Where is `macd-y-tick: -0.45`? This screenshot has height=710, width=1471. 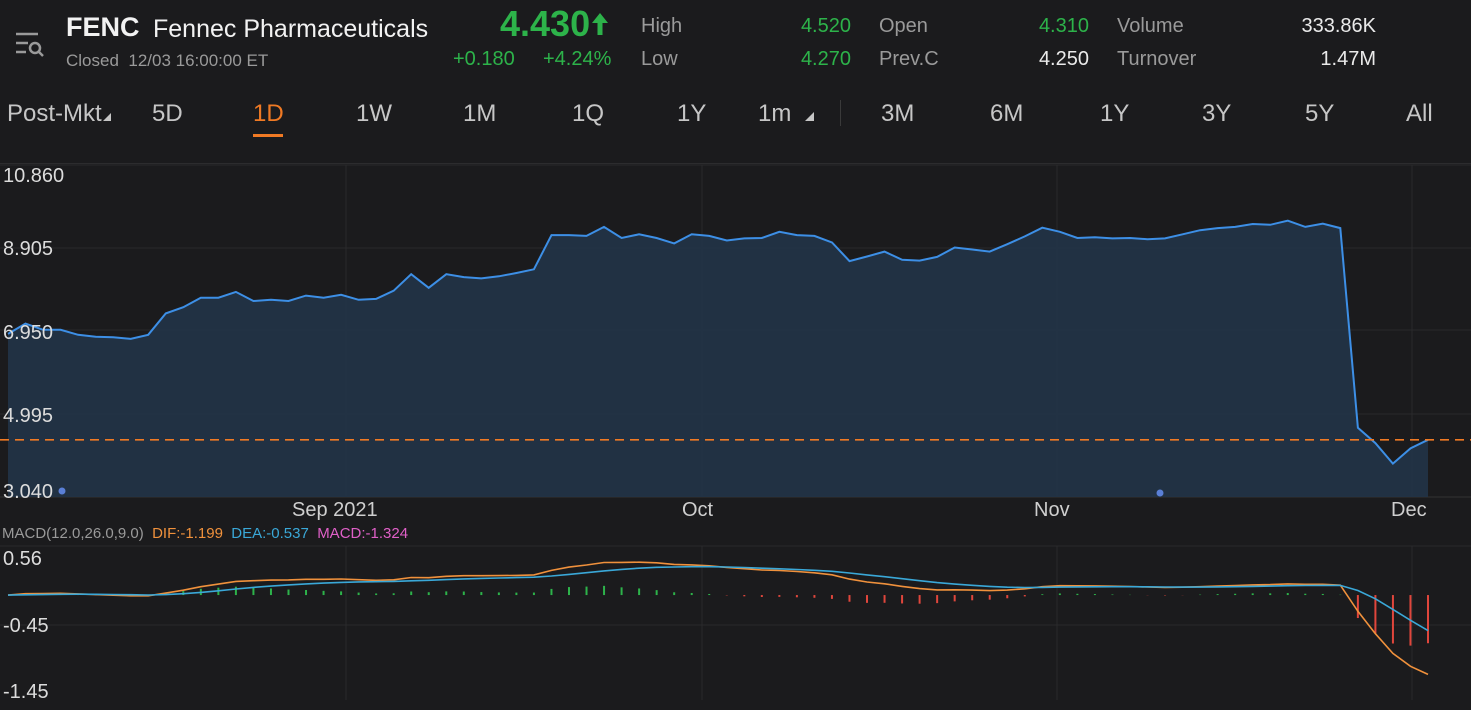 macd-y-tick: -0.45 is located at coordinates (26, 626).